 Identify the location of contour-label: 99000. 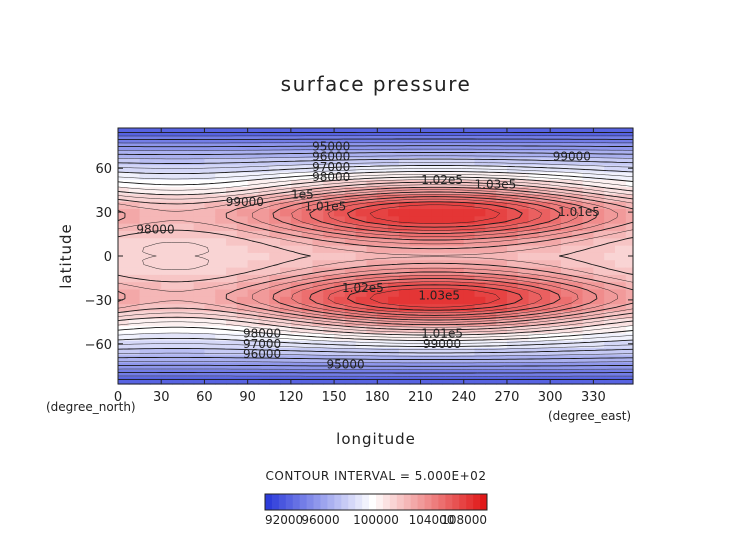
(245, 202).